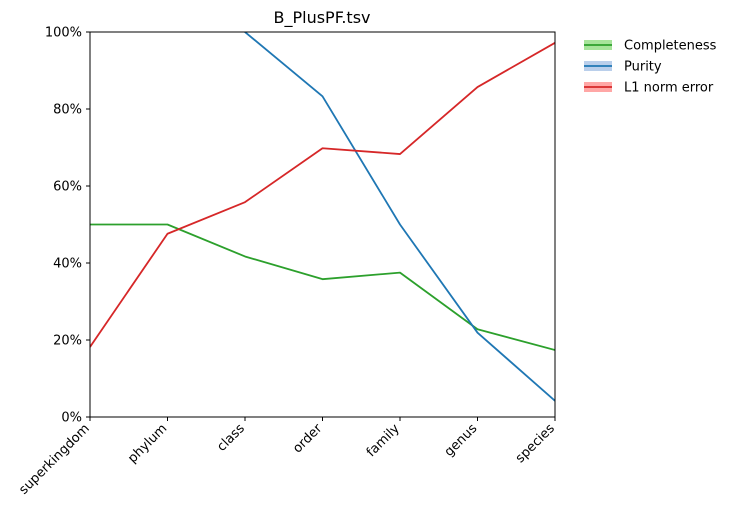  Describe the element at coordinates (231, 438) in the screenshot. I see `x-tick-label: class` at that location.